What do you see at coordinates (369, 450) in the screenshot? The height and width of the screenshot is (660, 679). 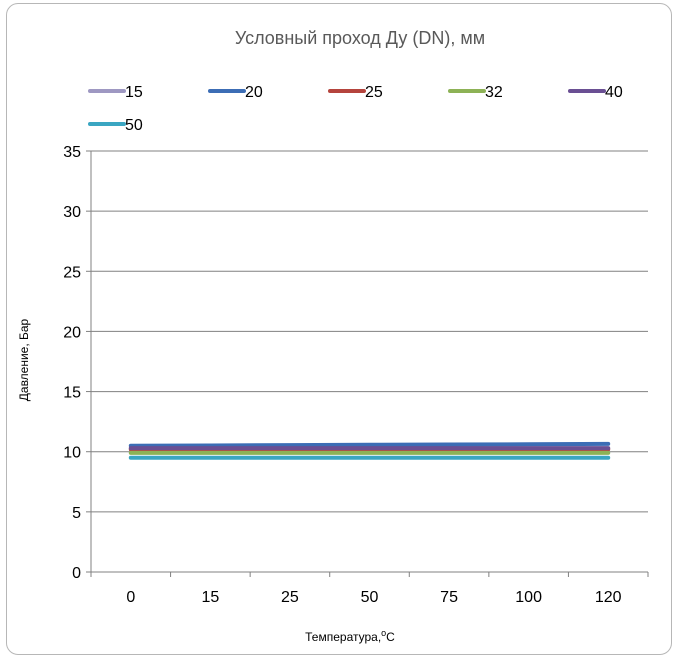 I see `series-lines` at bounding box center [369, 450].